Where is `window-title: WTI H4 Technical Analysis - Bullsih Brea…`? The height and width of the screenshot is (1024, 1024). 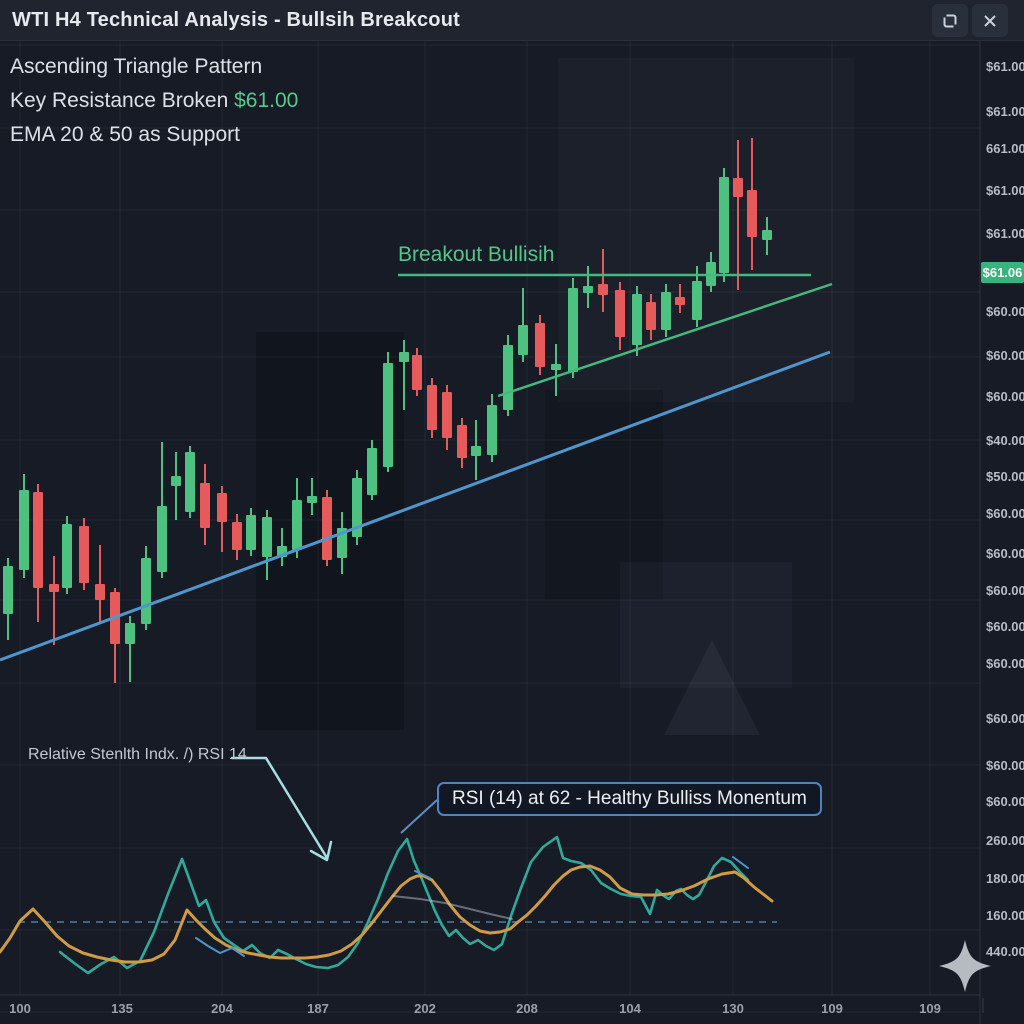 window-title: WTI H4 Technical Analysis - Bullsih Brea… is located at coordinates (236, 19).